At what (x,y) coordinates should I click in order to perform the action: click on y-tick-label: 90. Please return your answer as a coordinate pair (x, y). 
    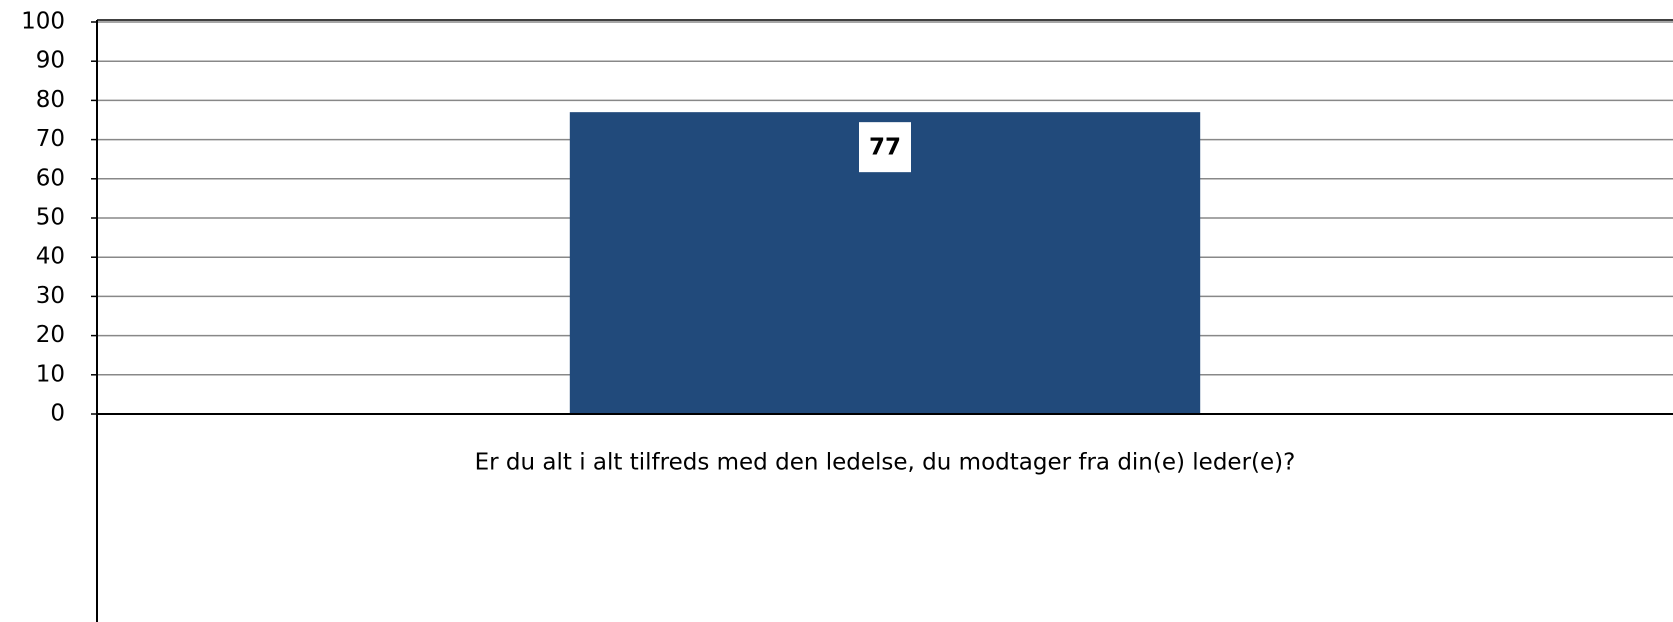
    Looking at the image, I should click on (50, 61).